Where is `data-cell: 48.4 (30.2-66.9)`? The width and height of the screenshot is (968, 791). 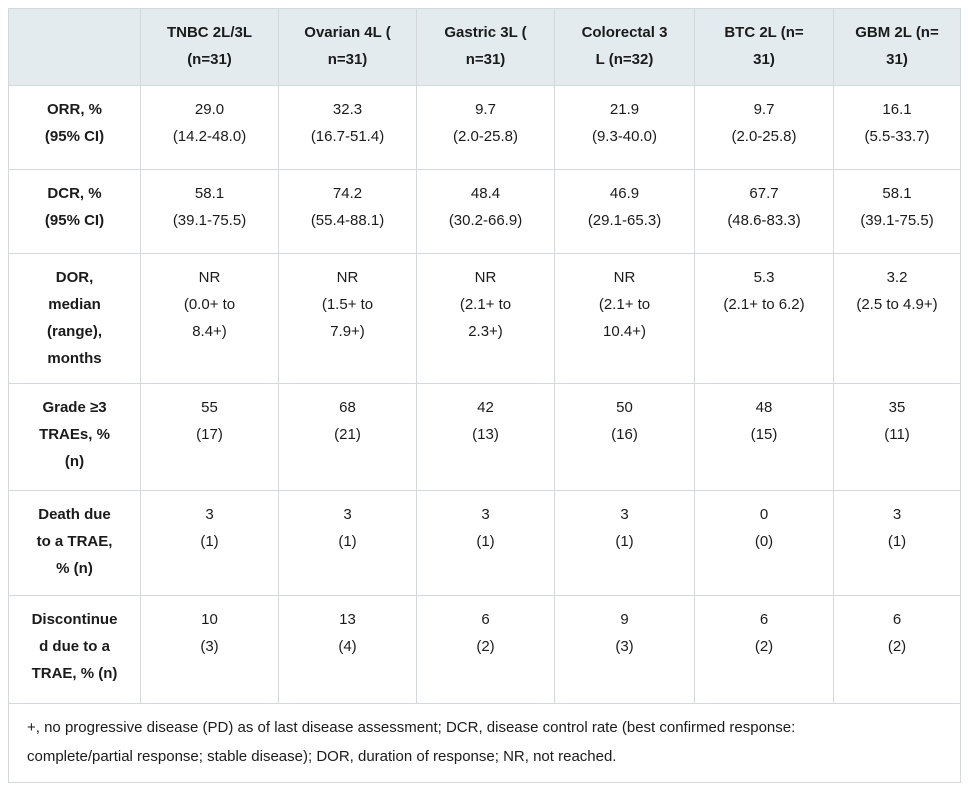
data-cell: 48.4 (30.2-66.9) is located at coordinates (485, 211).